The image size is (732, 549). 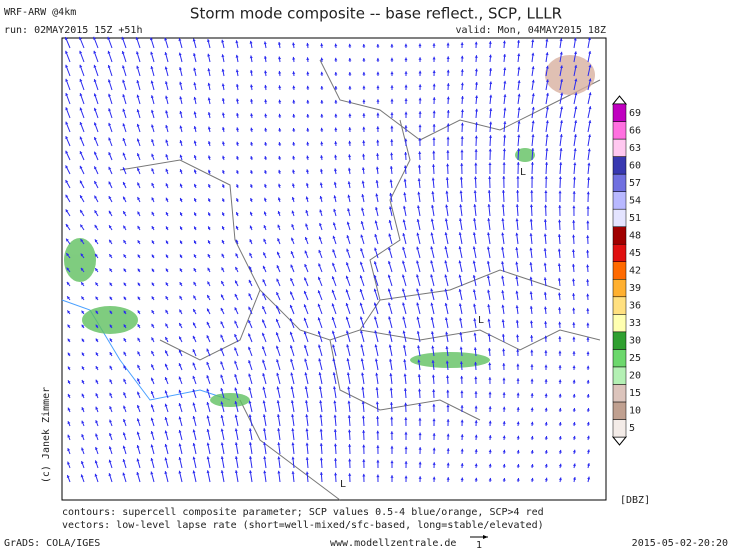 What do you see at coordinates (635, 411) in the screenshot?
I see `colorbar-label: 10` at bounding box center [635, 411].